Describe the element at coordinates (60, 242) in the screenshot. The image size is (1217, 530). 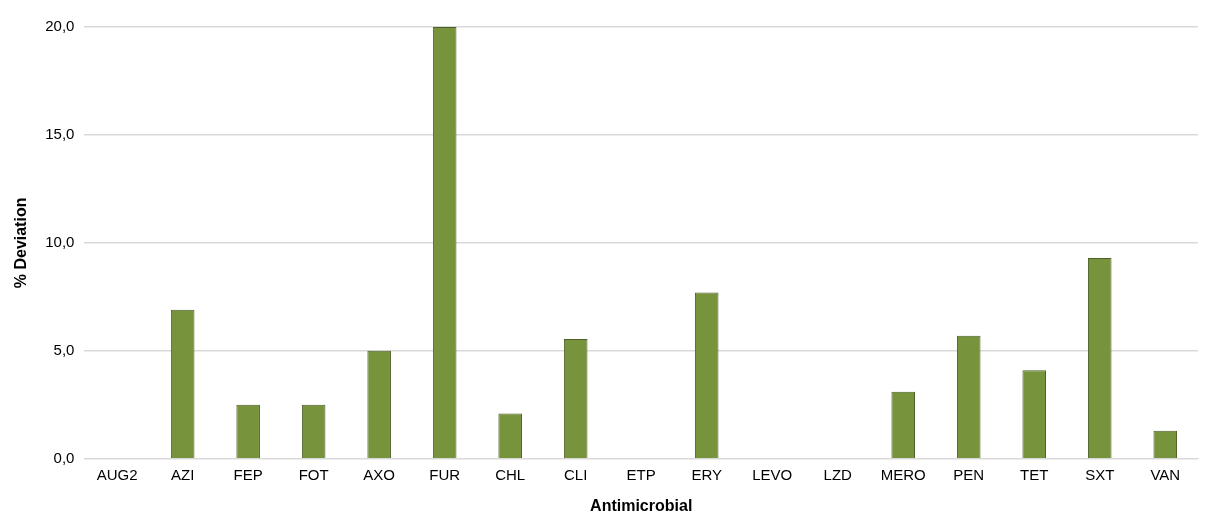
I see `y-tick-label: 10,0` at that location.